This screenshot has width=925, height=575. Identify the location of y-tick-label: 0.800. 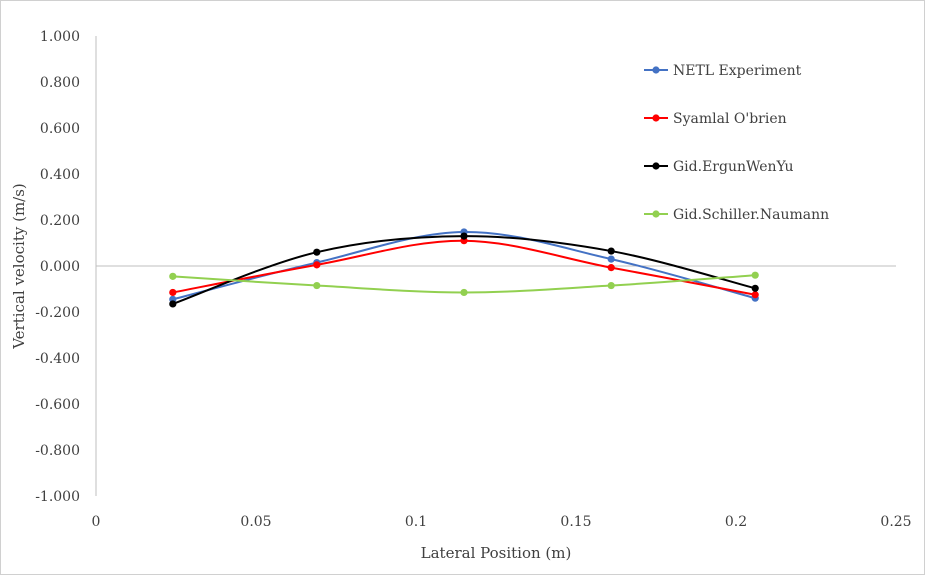
(60, 83).